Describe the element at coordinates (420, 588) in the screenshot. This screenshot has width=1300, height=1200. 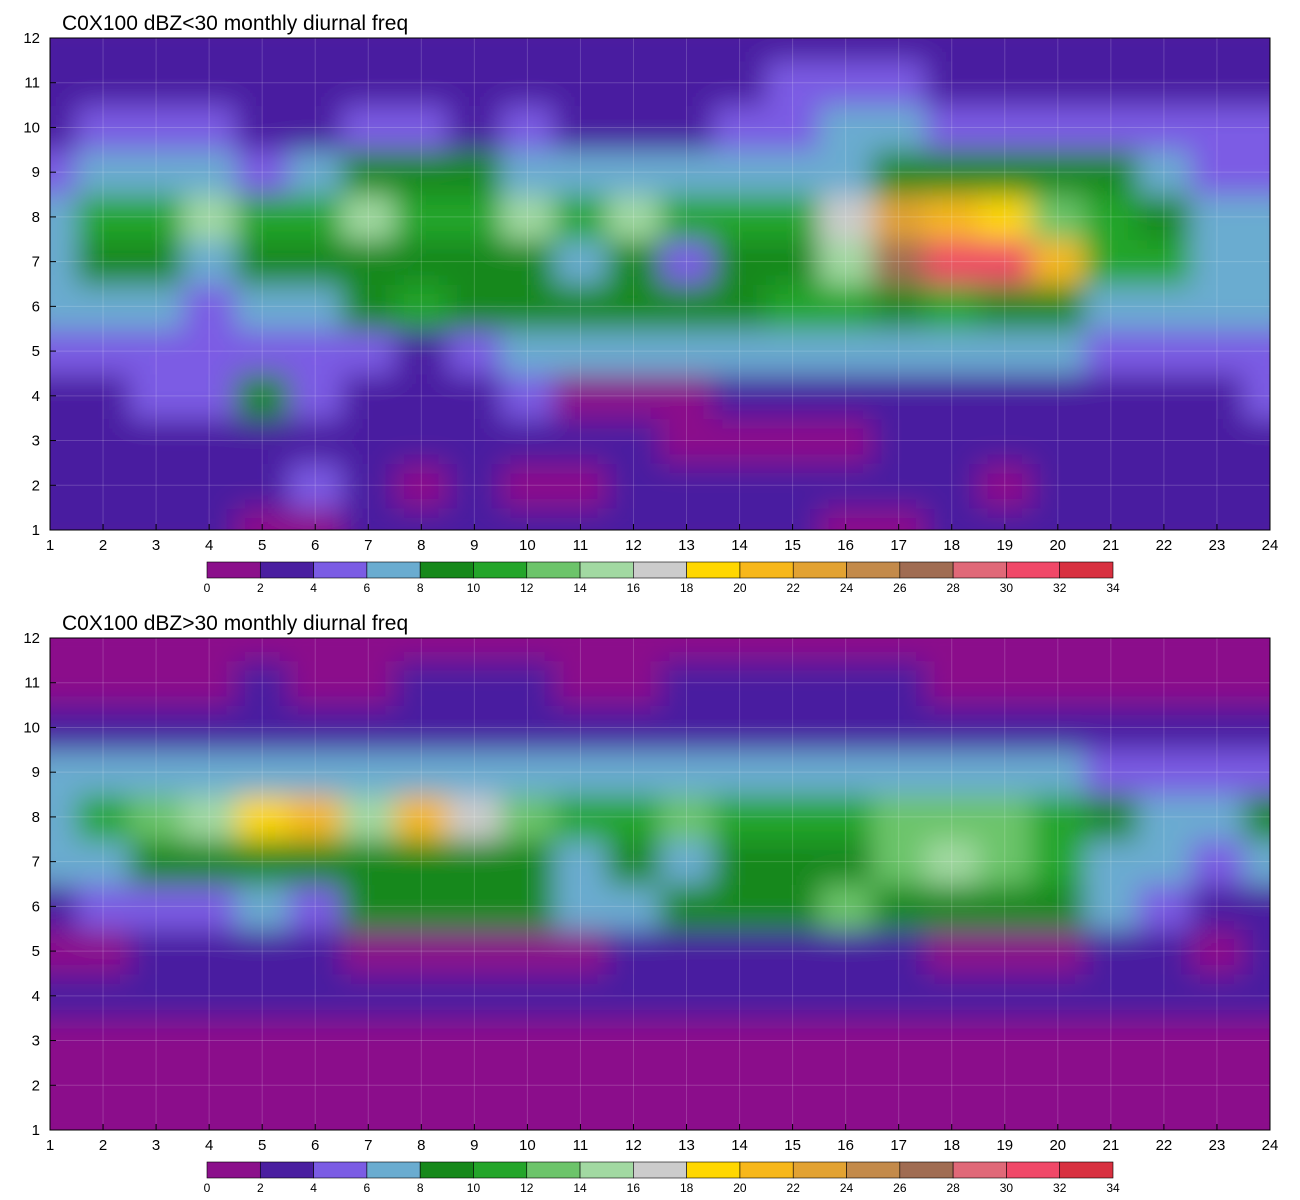
I see `colorbar-label: 8` at that location.